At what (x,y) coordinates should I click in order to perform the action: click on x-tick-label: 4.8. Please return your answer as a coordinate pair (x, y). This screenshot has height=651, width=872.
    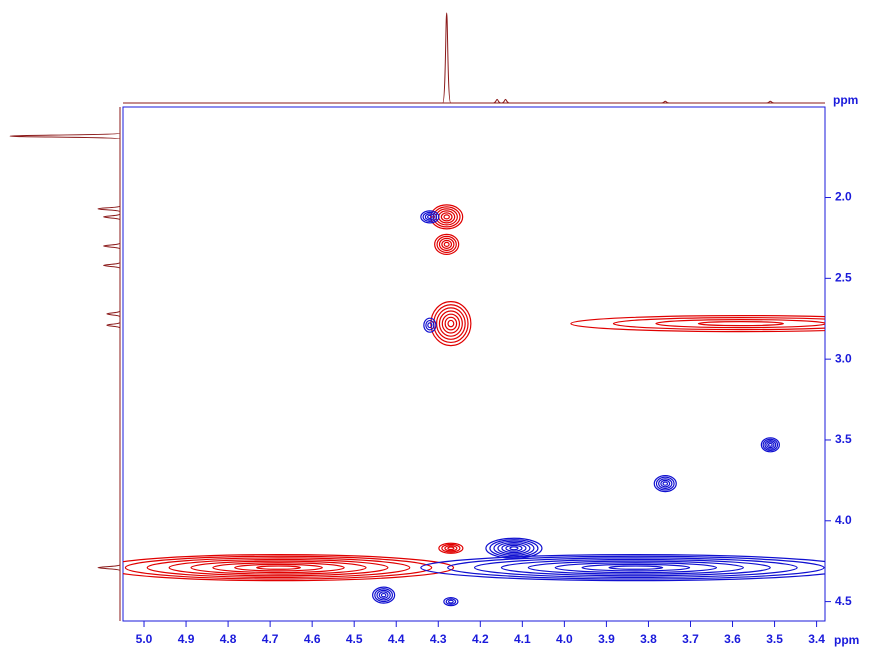
    Looking at the image, I should click on (228, 639).